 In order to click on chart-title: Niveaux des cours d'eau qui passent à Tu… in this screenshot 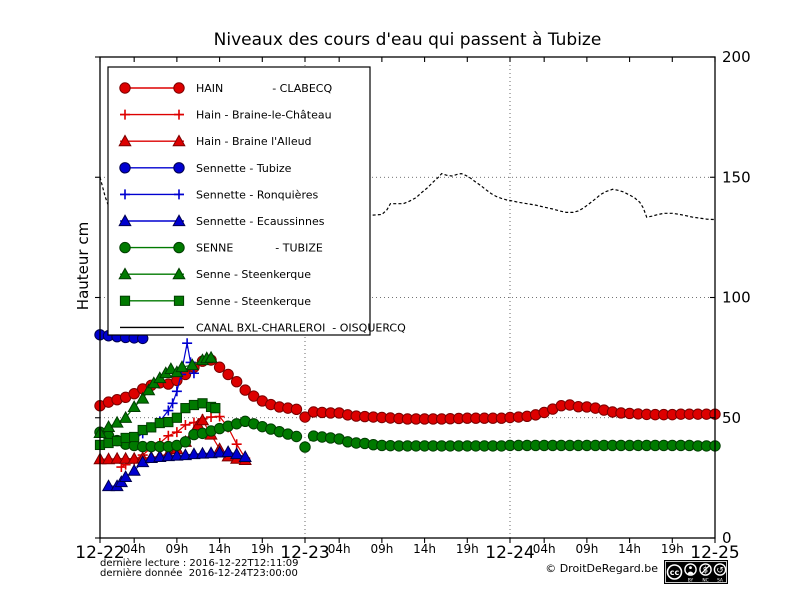, I will do `click(407, 40)`.